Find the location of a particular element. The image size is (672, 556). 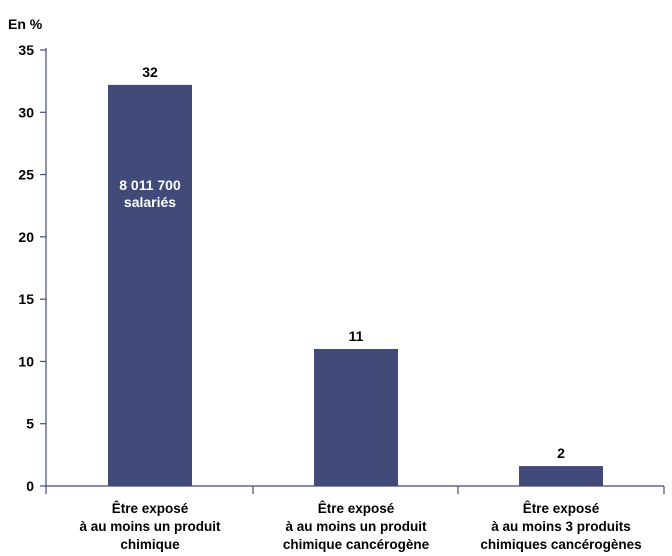

category-label: à au moins 3 produits is located at coordinates (561, 526).